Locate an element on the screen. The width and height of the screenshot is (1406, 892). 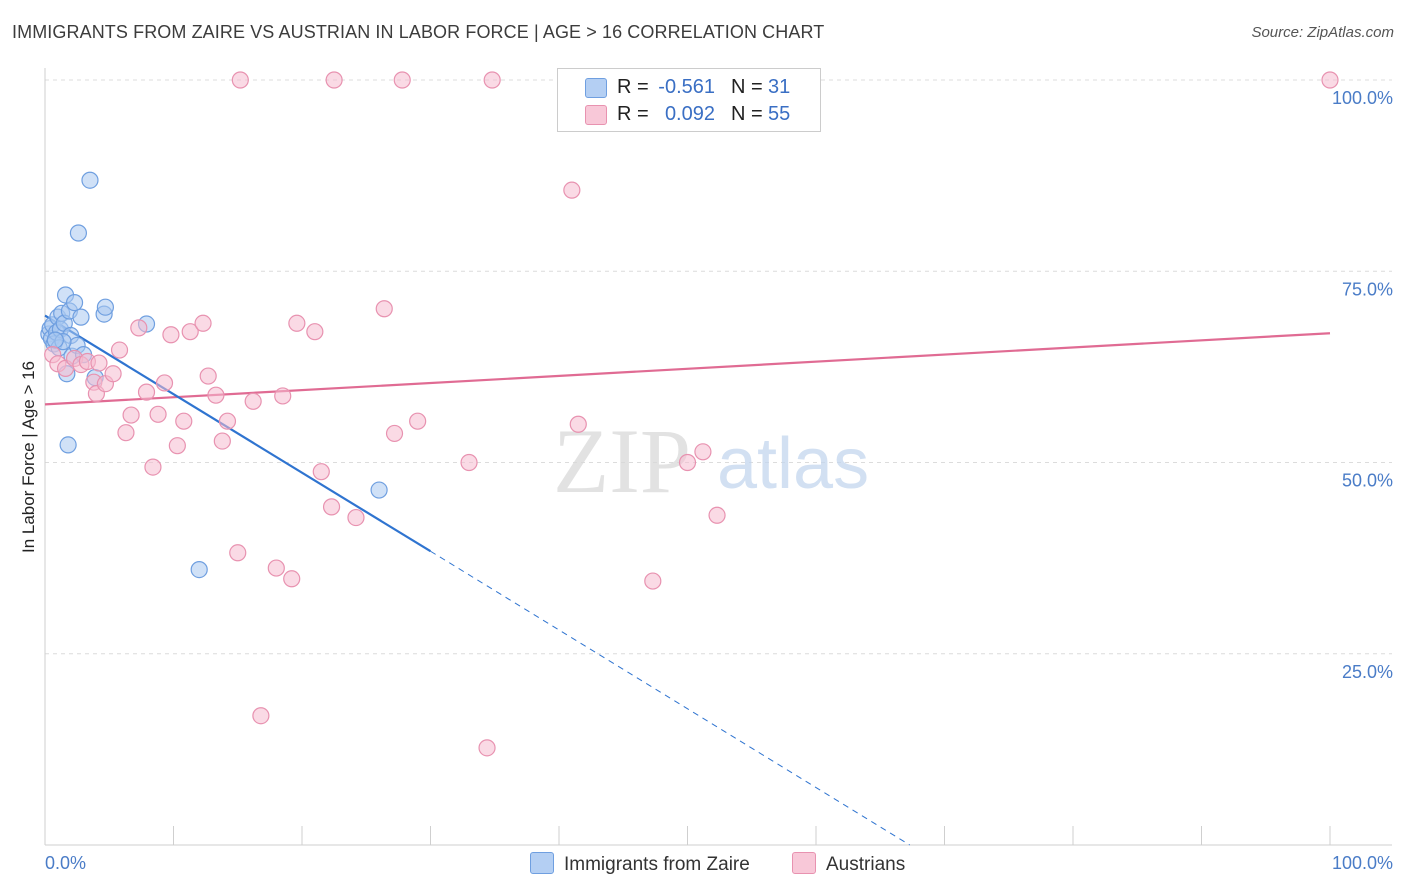
y-tick-label: 75.0% is located at coordinates (1367, 289).